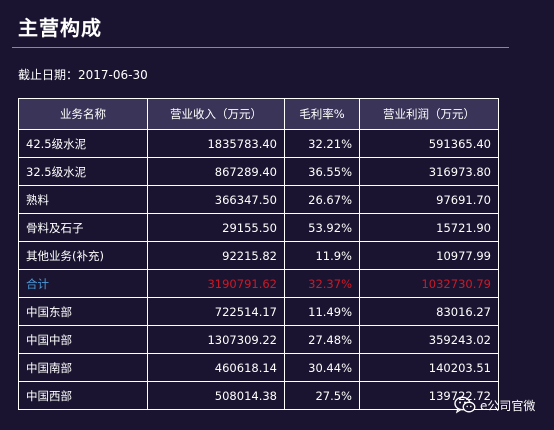 The image size is (554, 430). What do you see at coordinates (429, 171) in the screenshot?
I see `cell-operating-profit: 316973.80` at bounding box center [429, 171].